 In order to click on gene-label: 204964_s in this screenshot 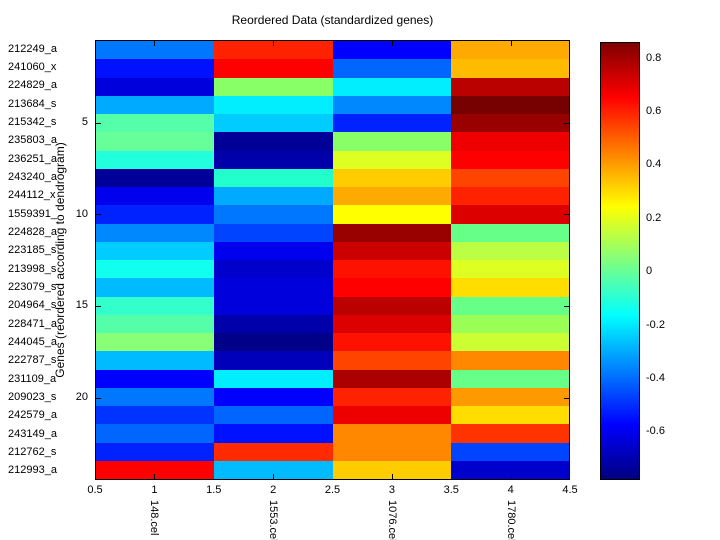, I will do `click(32, 305)`.